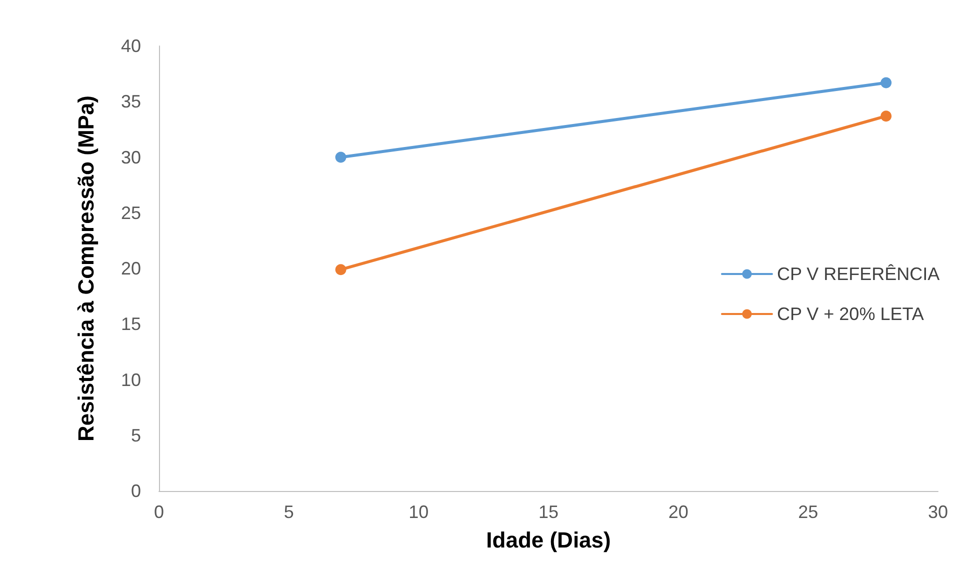  Describe the element at coordinates (159, 512) in the screenshot. I see `x-tick-label: 0` at that location.